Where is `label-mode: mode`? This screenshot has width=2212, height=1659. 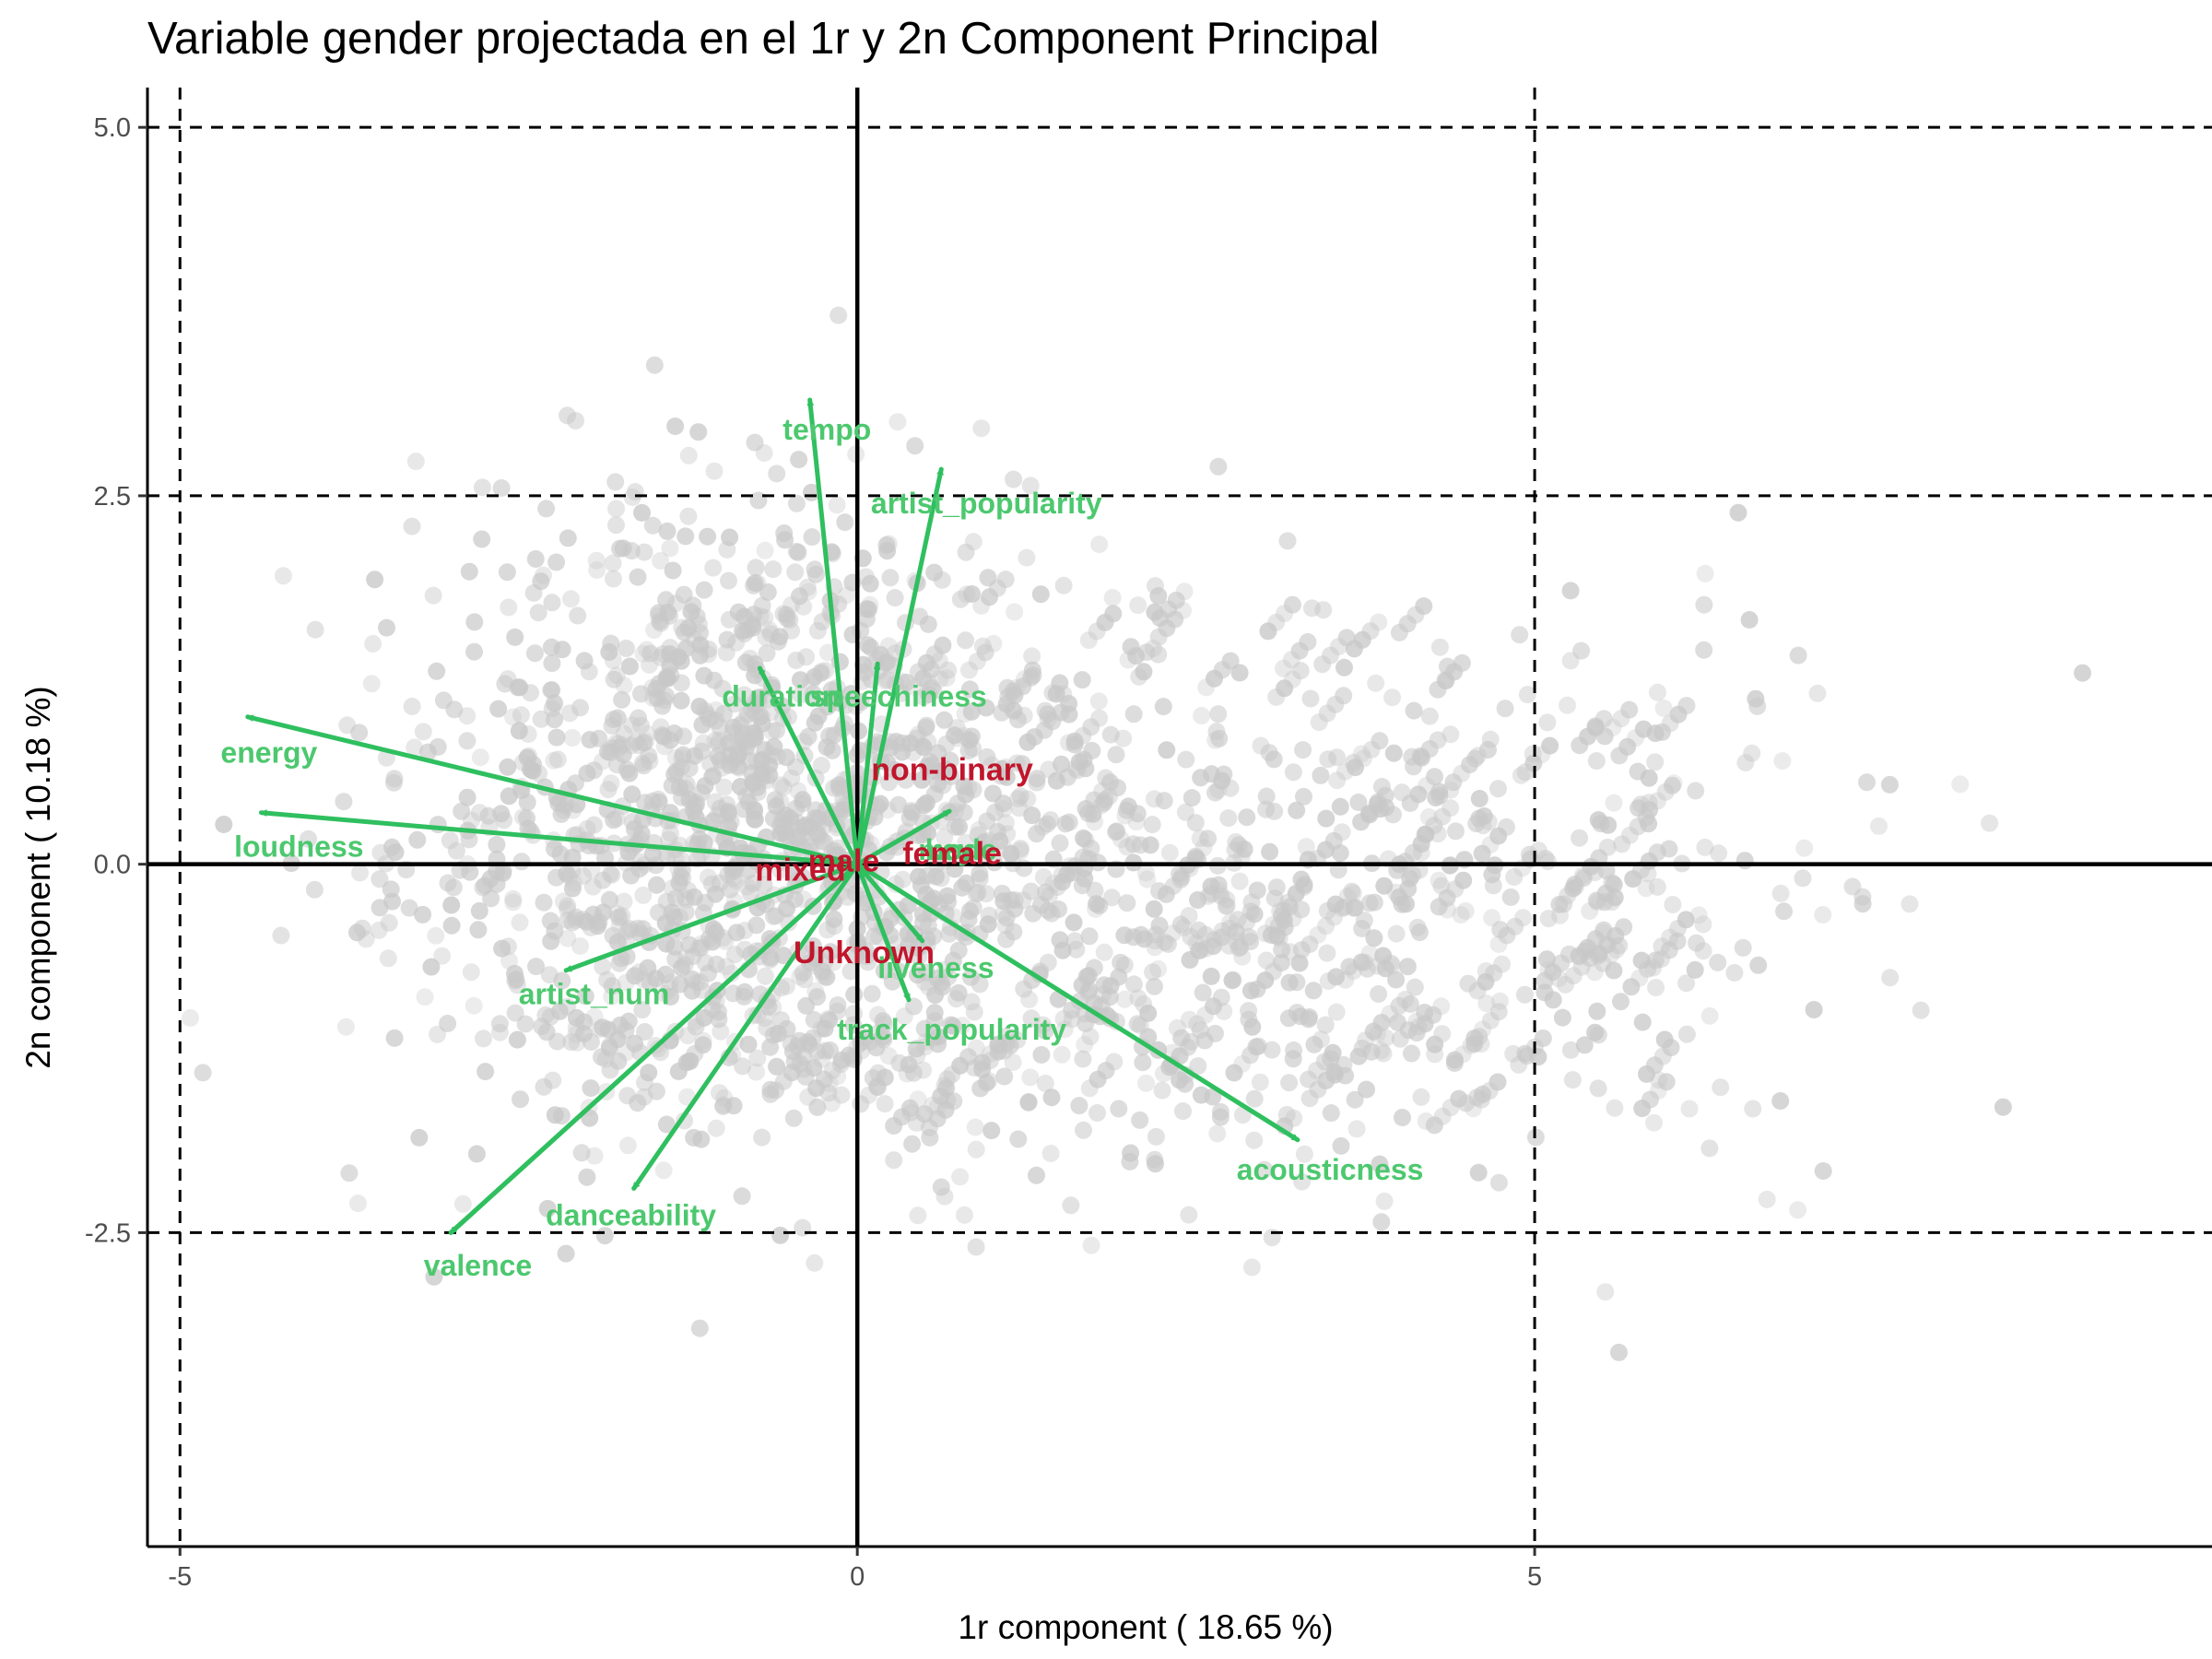
label-mode: mode is located at coordinates (957, 849).